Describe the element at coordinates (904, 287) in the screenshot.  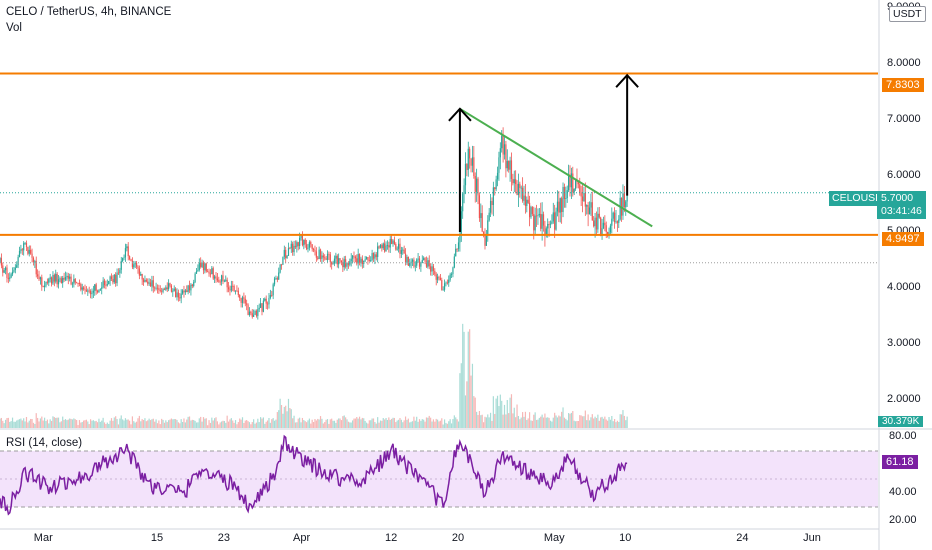
I see `price-tick-label: 4.0000` at that location.